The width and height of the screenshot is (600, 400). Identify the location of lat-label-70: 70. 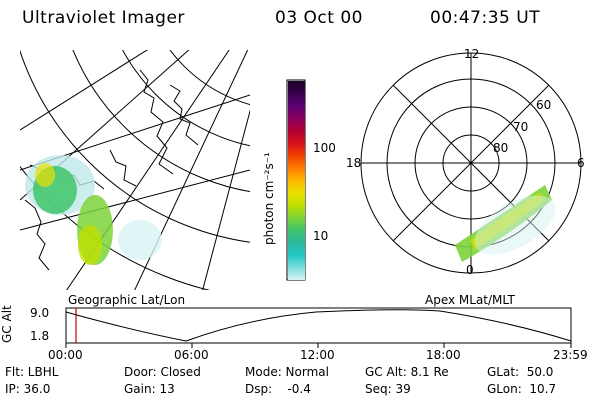
(521, 127).